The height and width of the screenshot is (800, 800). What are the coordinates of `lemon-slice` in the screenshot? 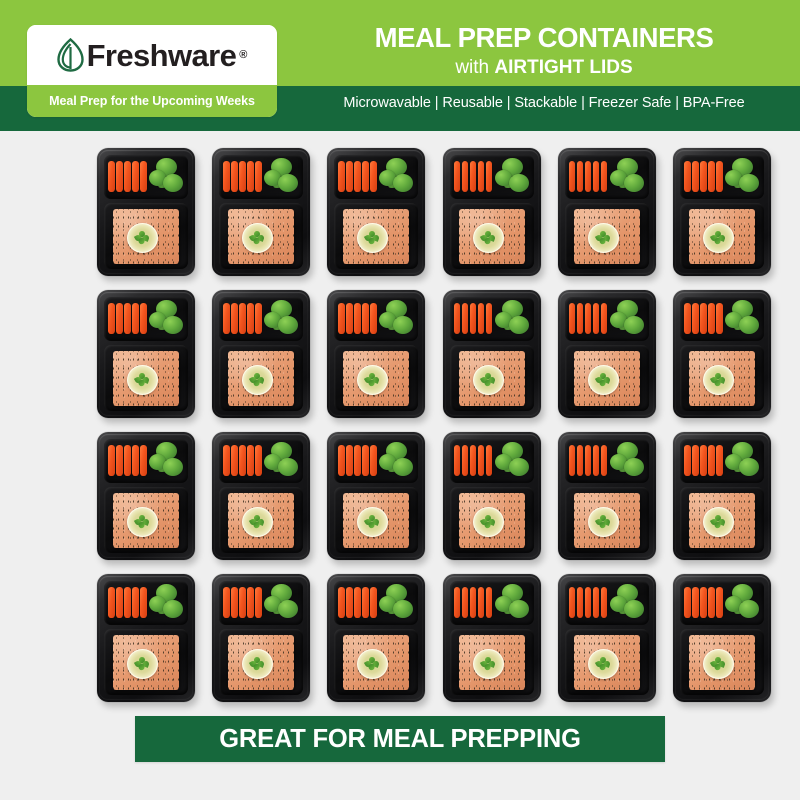 It's located at (718, 380).